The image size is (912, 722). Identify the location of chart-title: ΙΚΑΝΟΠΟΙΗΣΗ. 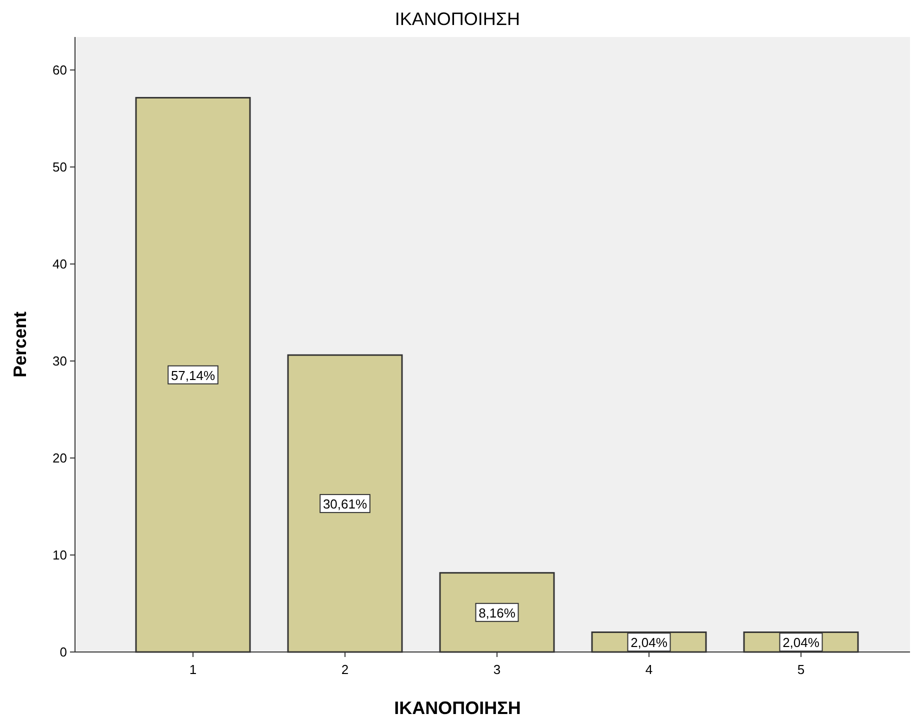
(457, 19).